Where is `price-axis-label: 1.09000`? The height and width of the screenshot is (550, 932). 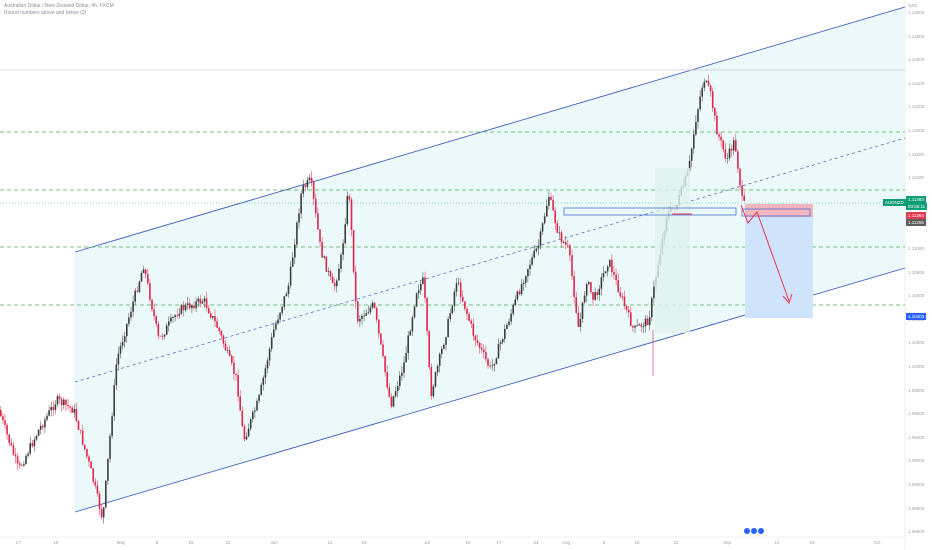
price-axis-label: 1.09000 is located at coordinates (916, 484).